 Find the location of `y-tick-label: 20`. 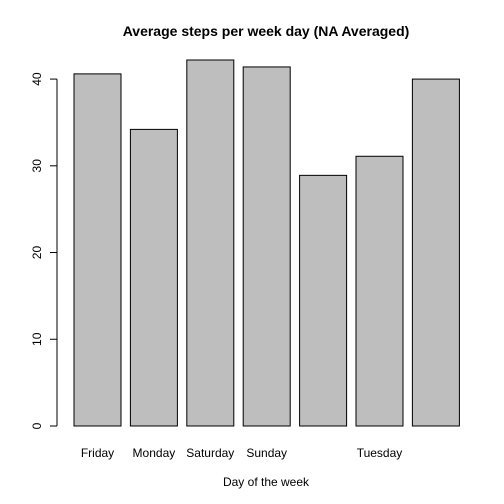

y-tick-label: 20 is located at coordinates (37, 253).